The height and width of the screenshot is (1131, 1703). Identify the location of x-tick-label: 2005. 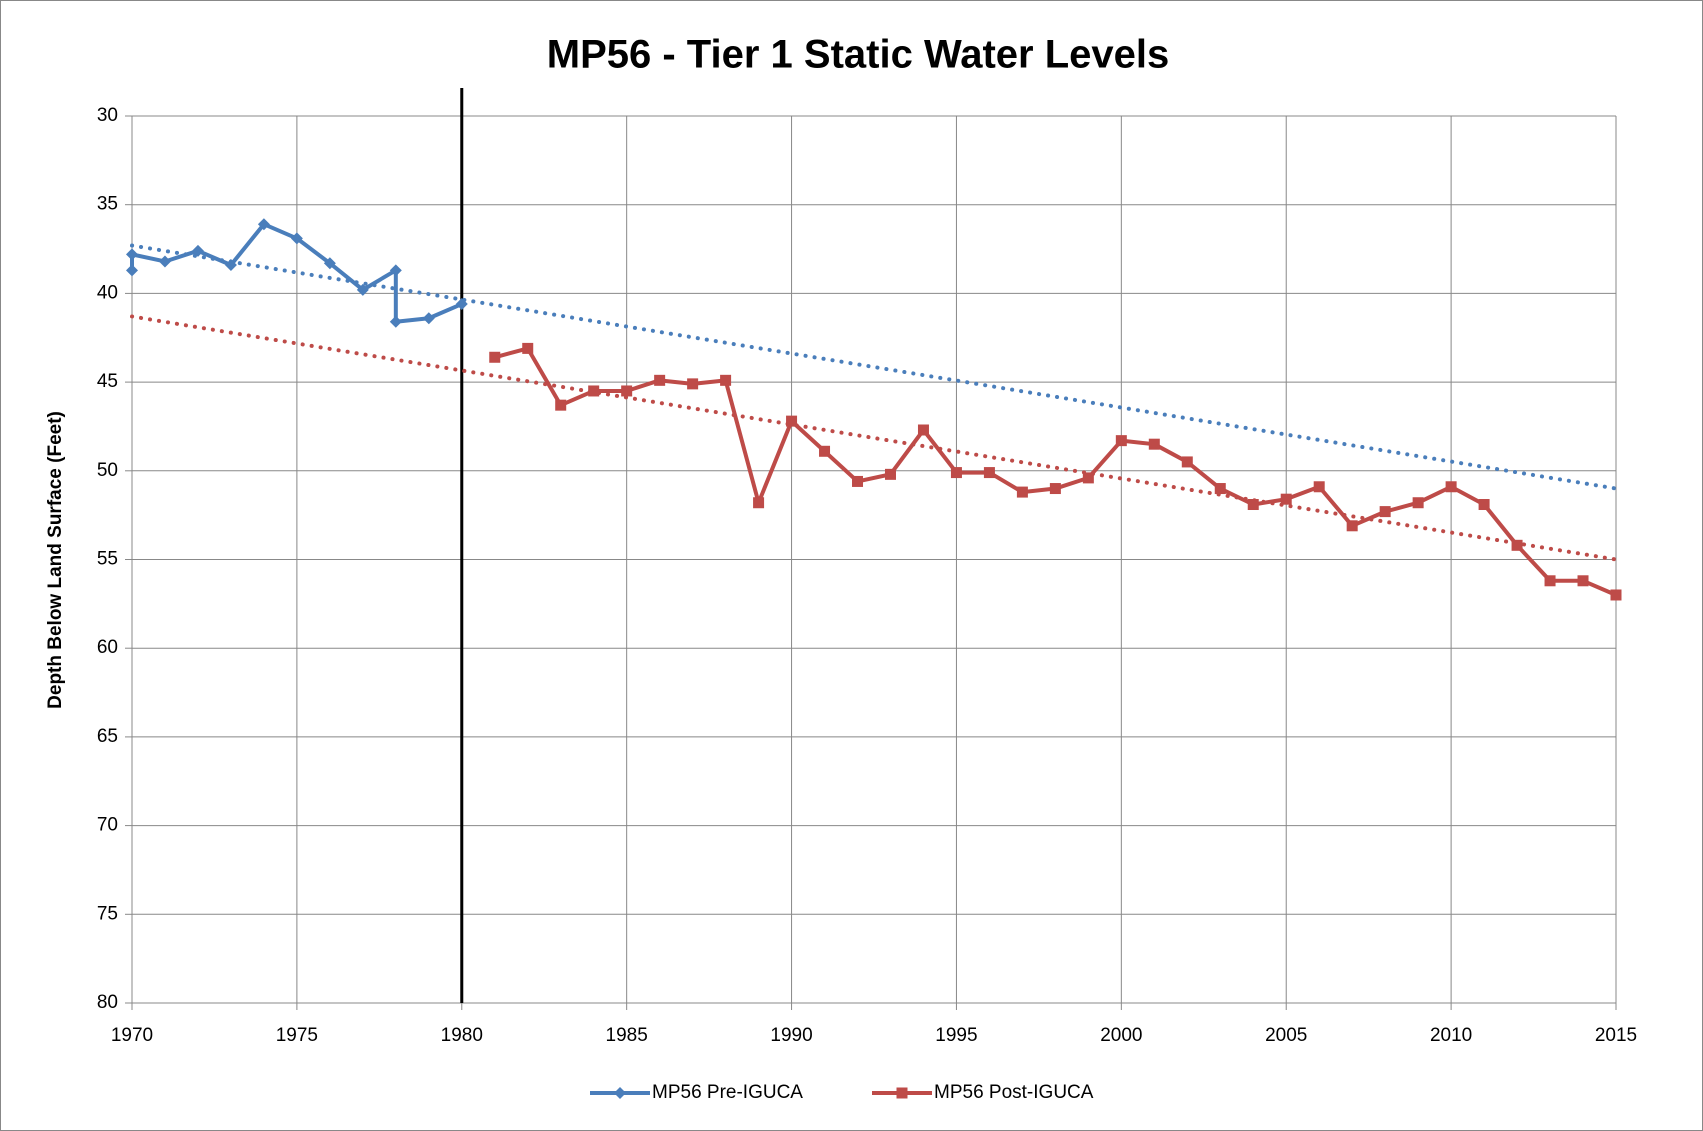
(1286, 1035).